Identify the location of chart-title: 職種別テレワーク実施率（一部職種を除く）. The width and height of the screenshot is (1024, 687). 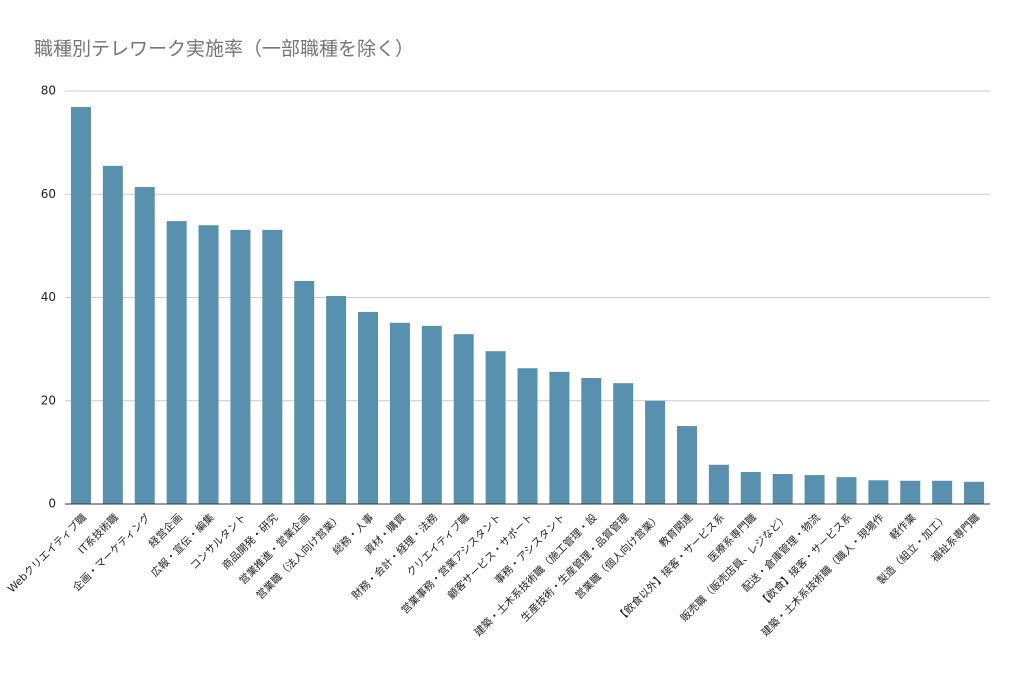
(224, 49).